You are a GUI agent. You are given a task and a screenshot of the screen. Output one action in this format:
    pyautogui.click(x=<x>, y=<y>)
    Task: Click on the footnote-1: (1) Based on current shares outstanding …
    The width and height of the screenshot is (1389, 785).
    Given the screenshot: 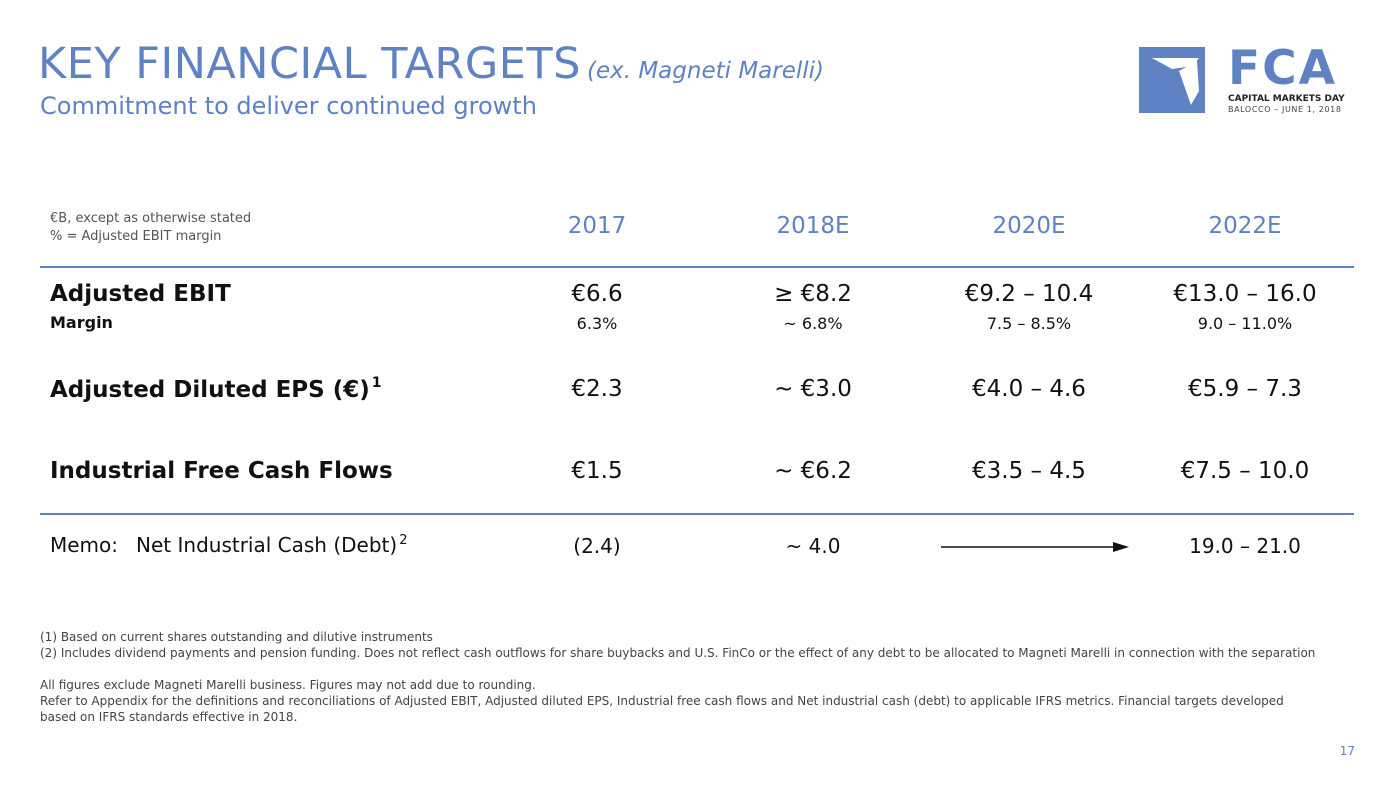 What is the action you would take?
    pyautogui.click(x=236, y=637)
    